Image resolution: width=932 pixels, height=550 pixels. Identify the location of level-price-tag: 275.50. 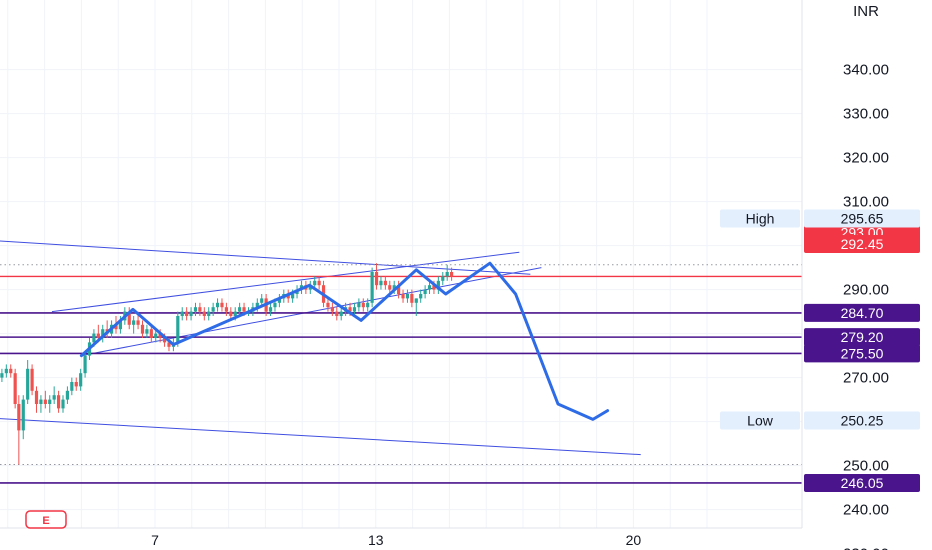
(862, 353).